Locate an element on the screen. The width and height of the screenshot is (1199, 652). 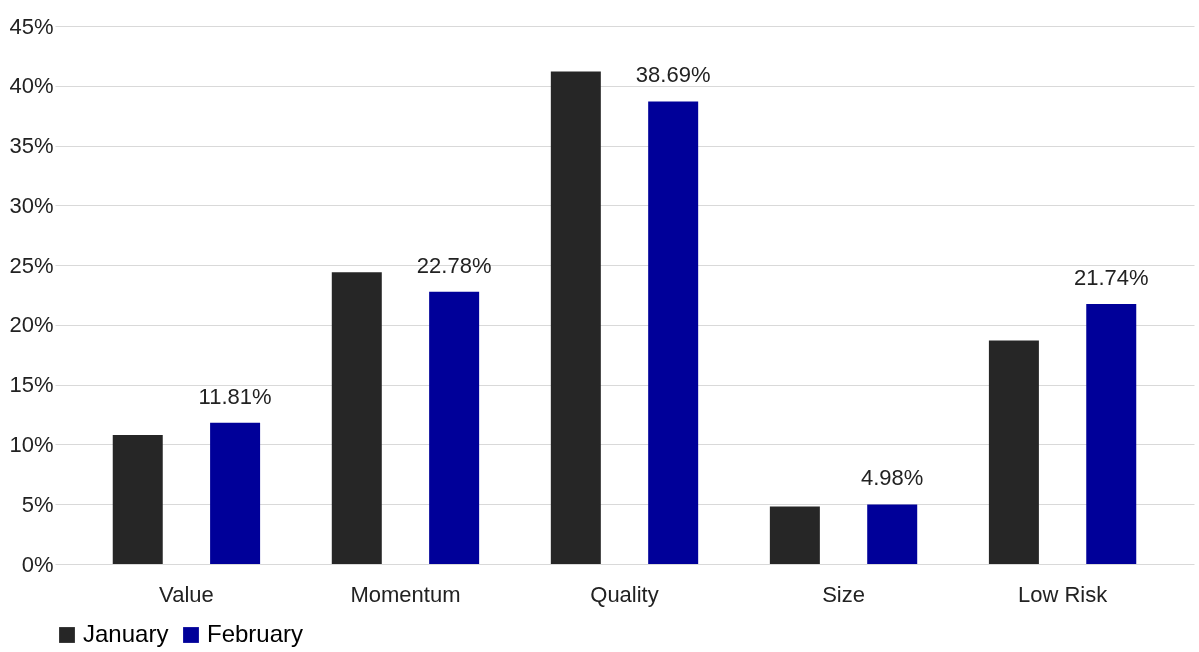
y-tick-label: 5% is located at coordinates (37, 504).